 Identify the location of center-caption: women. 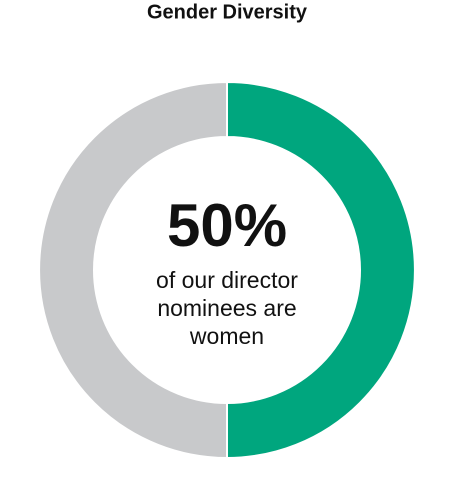
(226, 336).